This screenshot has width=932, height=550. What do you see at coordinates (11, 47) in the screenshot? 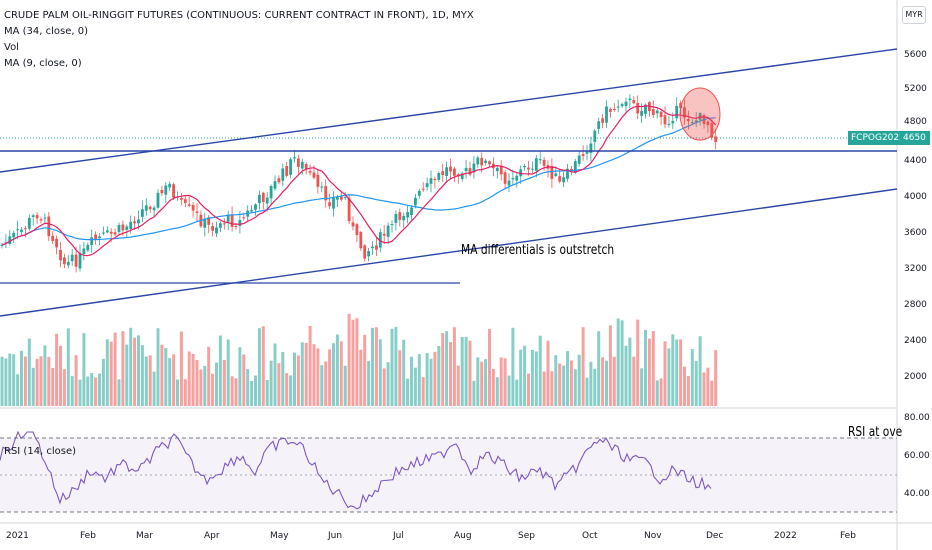
I see `vol-legend: Vol` at bounding box center [11, 47].